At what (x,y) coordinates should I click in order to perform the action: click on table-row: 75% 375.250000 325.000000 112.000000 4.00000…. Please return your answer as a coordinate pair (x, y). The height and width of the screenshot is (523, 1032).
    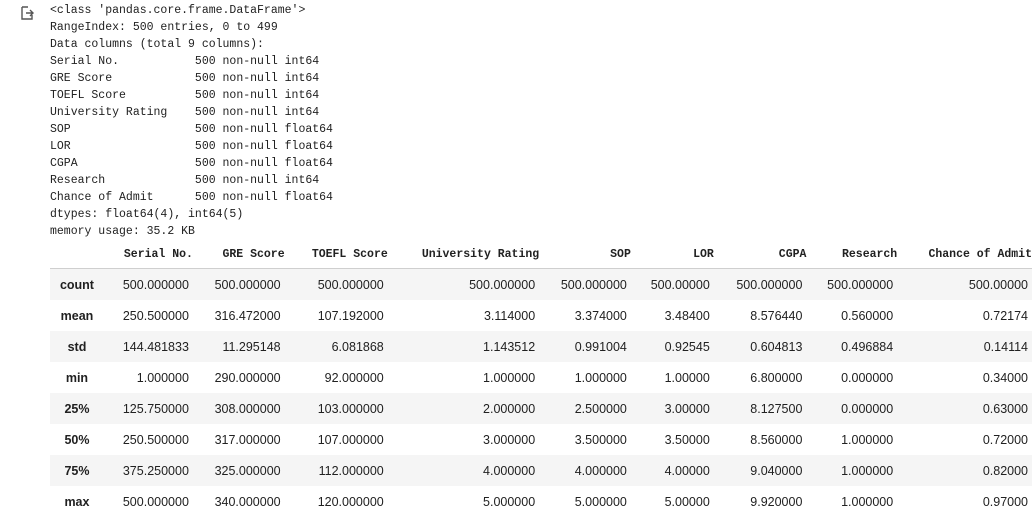
    Looking at the image, I should click on (541, 470).